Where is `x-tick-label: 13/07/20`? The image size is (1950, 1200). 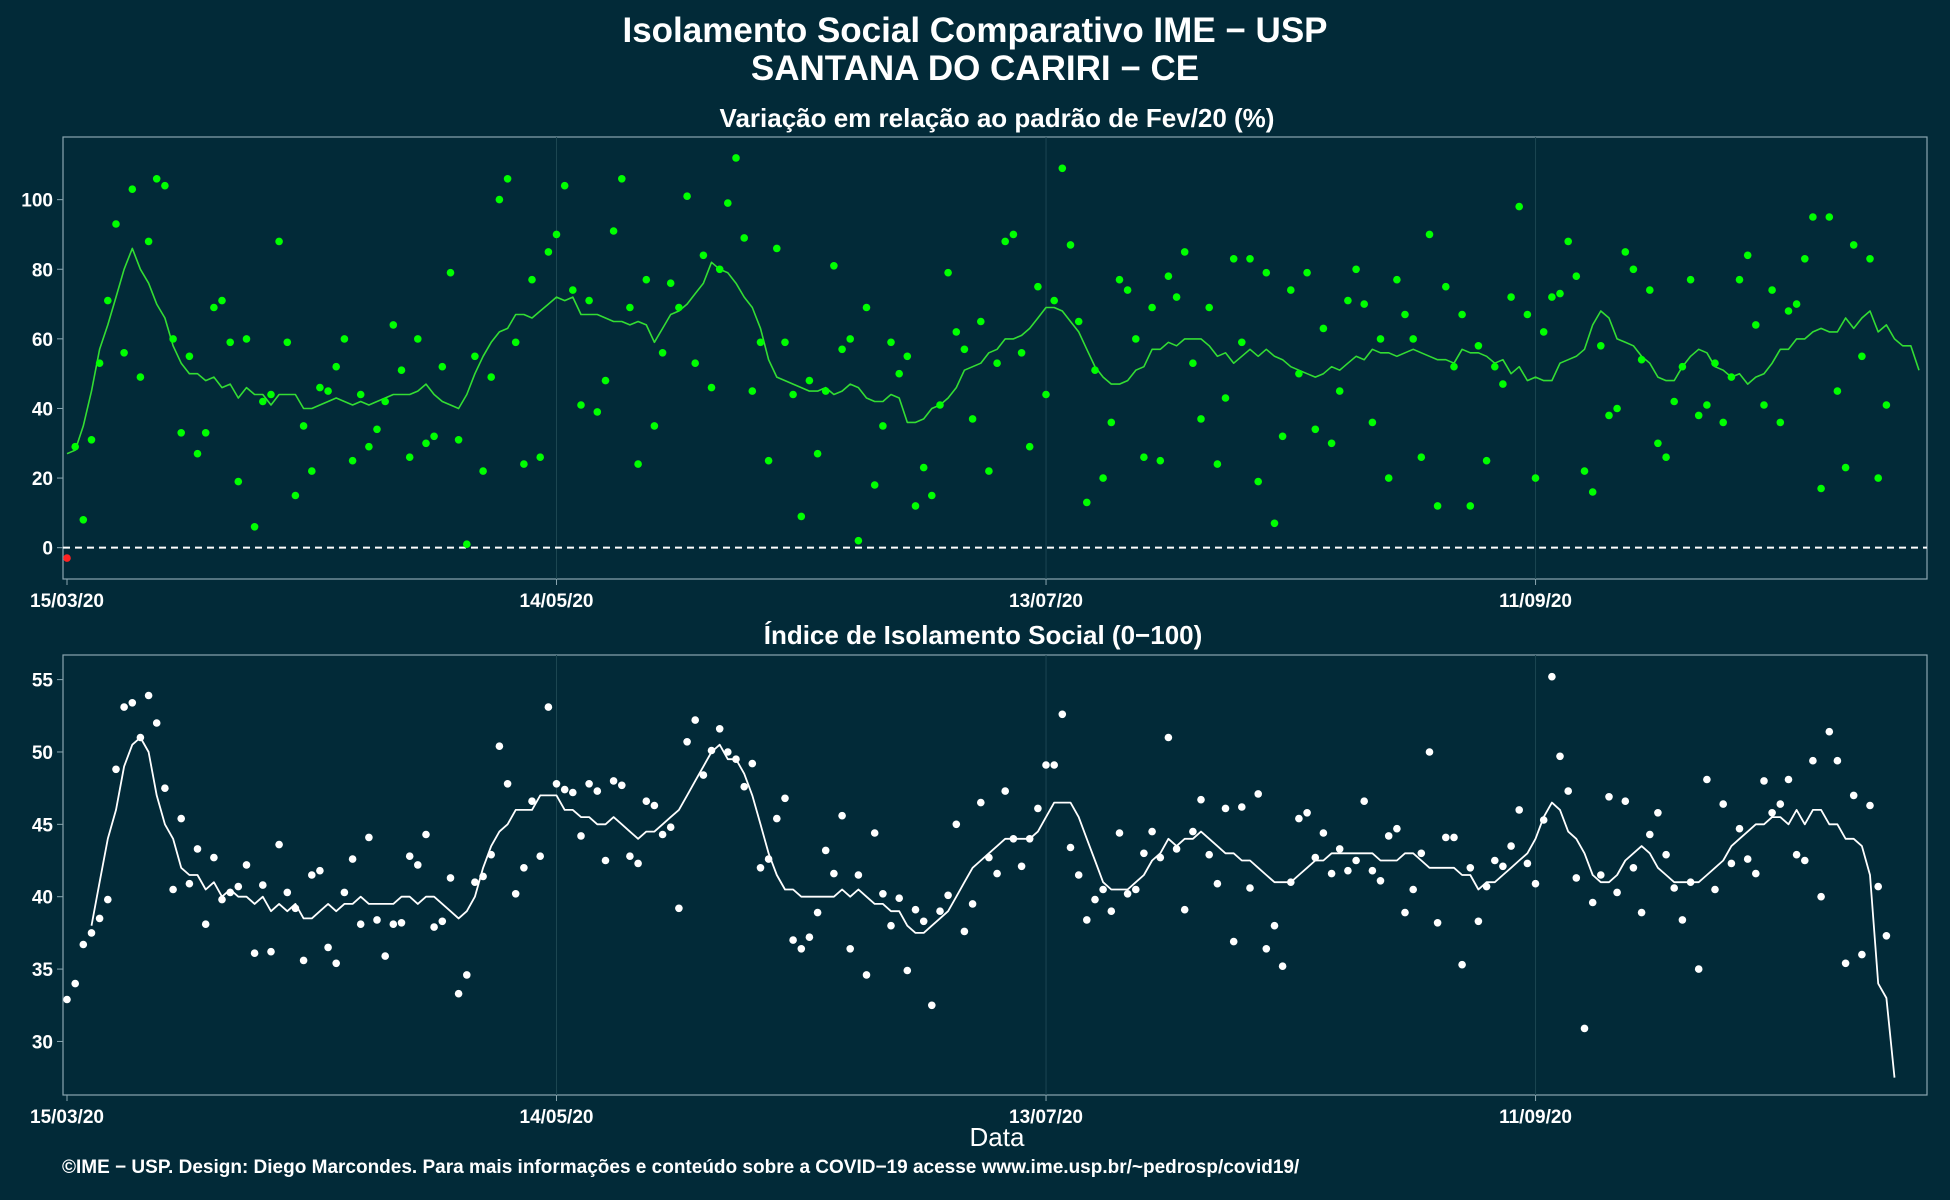 x-tick-label: 13/07/20 is located at coordinates (1046, 1117).